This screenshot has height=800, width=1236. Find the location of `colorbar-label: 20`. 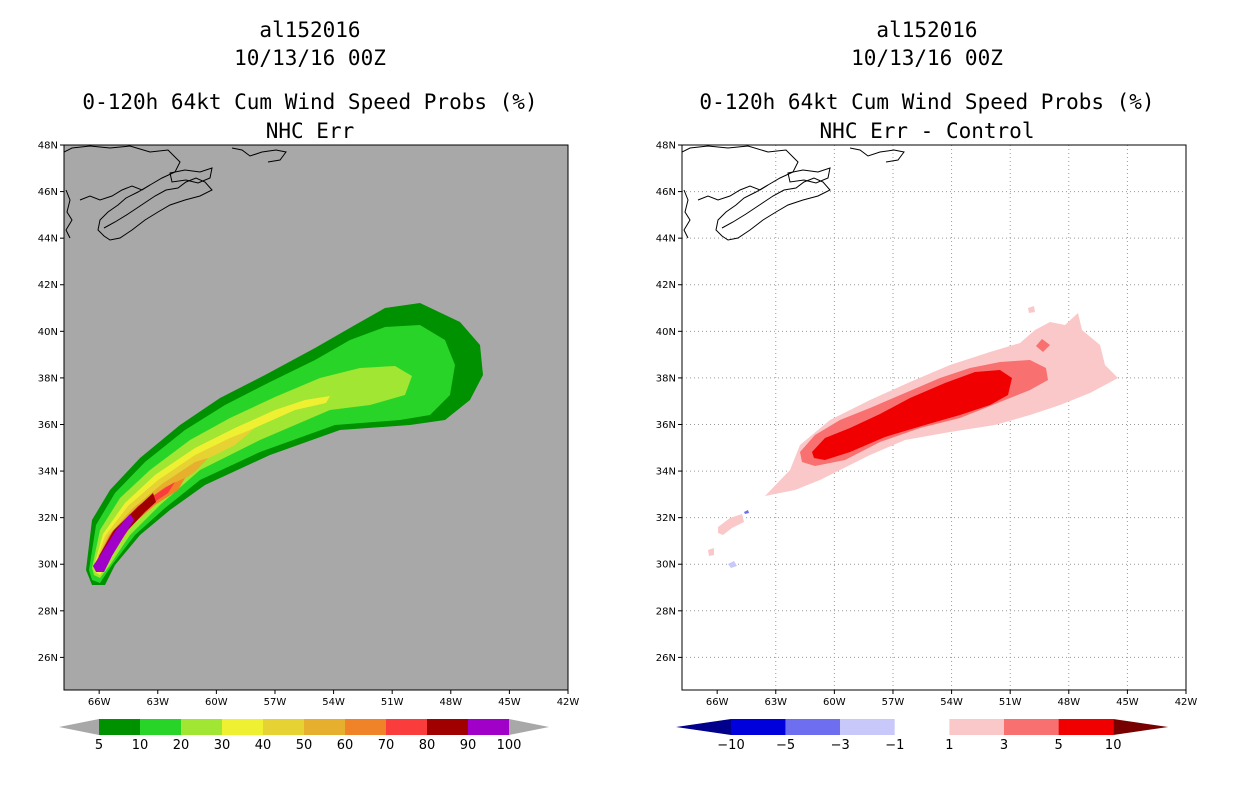

colorbar-label: 20 is located at coordinates (181, 745).